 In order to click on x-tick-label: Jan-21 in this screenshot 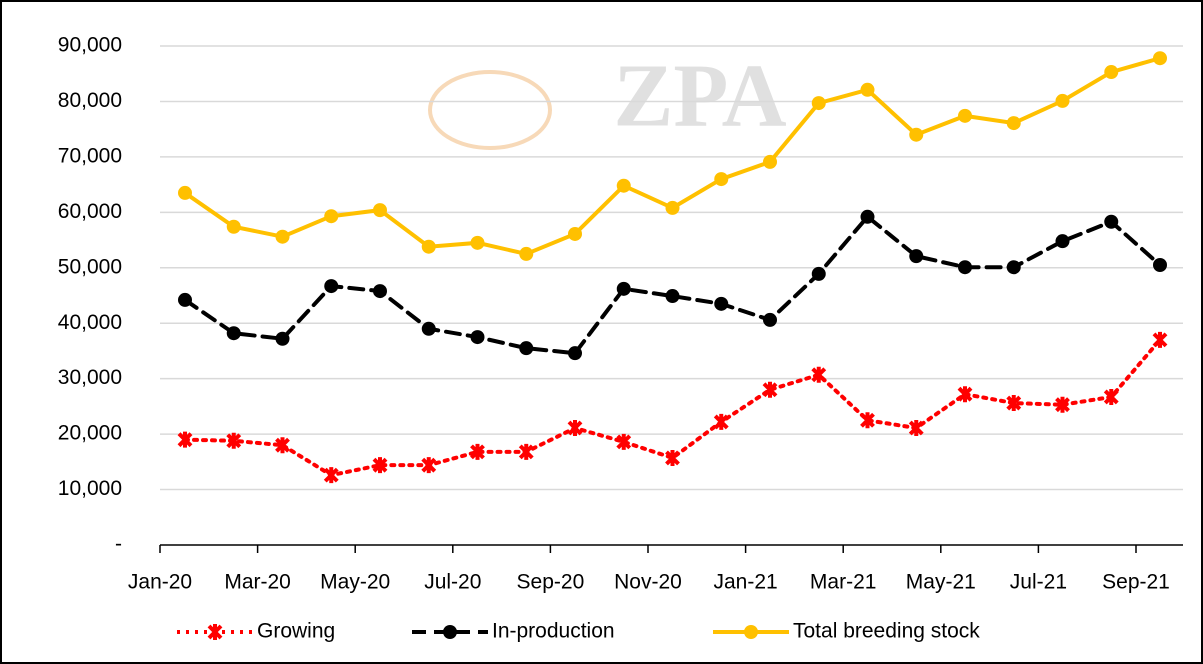, I will do `click(745, 582)`.